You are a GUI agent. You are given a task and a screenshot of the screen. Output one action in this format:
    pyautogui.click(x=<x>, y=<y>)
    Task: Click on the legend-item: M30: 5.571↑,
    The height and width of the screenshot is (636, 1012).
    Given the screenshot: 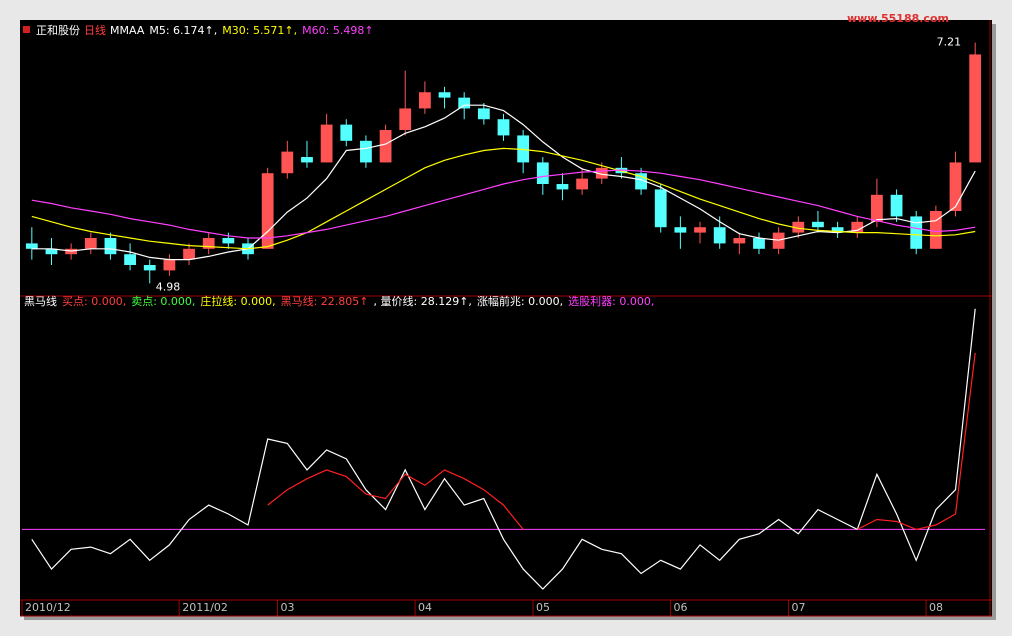 What is the action you would take?
    pyautogui.click(x=259, y=30)
    